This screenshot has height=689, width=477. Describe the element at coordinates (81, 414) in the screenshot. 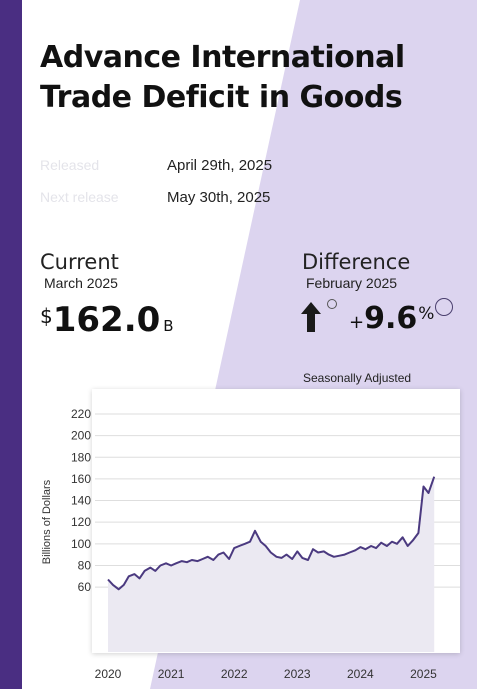

I see `y-tick-label: 220` at that location.